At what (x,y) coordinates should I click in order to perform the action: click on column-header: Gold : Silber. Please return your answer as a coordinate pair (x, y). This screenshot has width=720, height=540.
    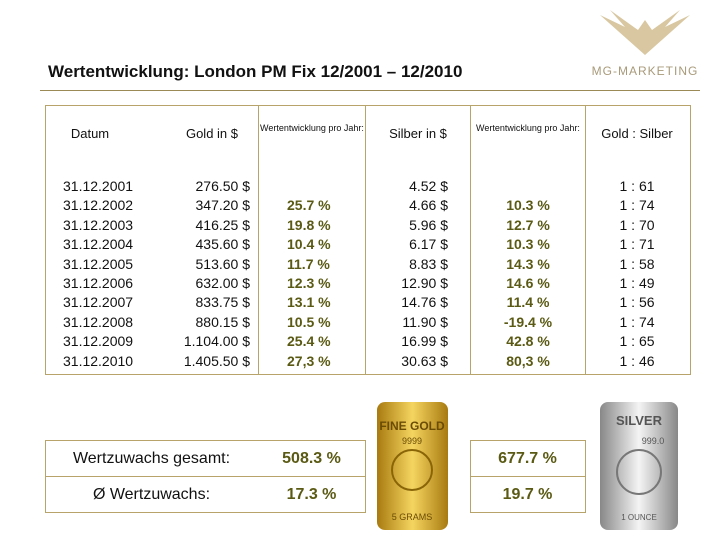
    Looking at the image, I should click on (637, 133).